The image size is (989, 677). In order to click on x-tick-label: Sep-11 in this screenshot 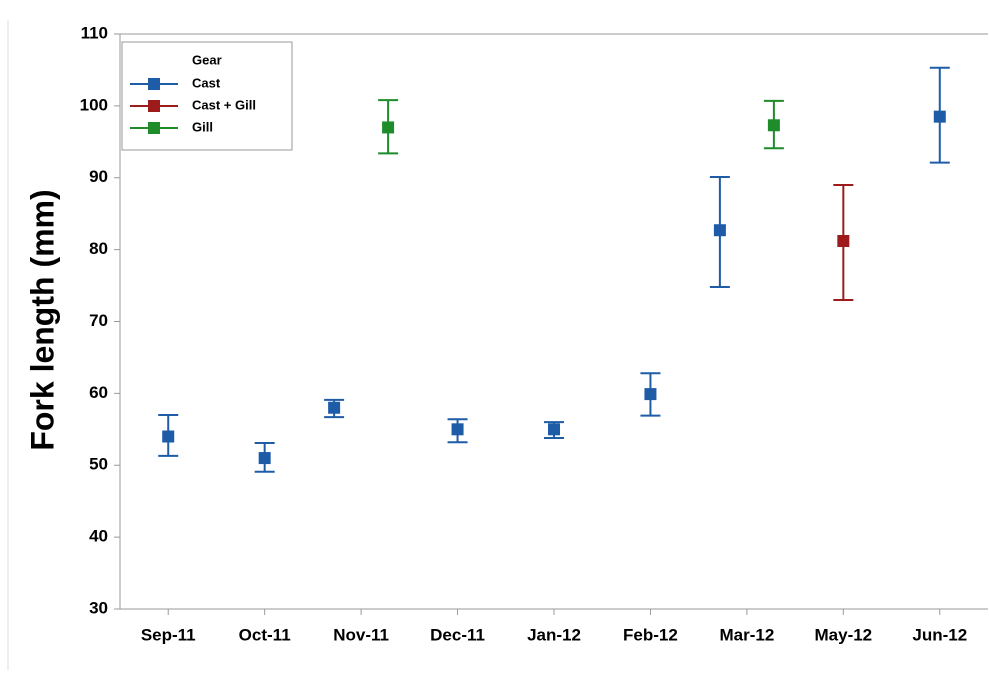, I will do `click(168, 634)`.